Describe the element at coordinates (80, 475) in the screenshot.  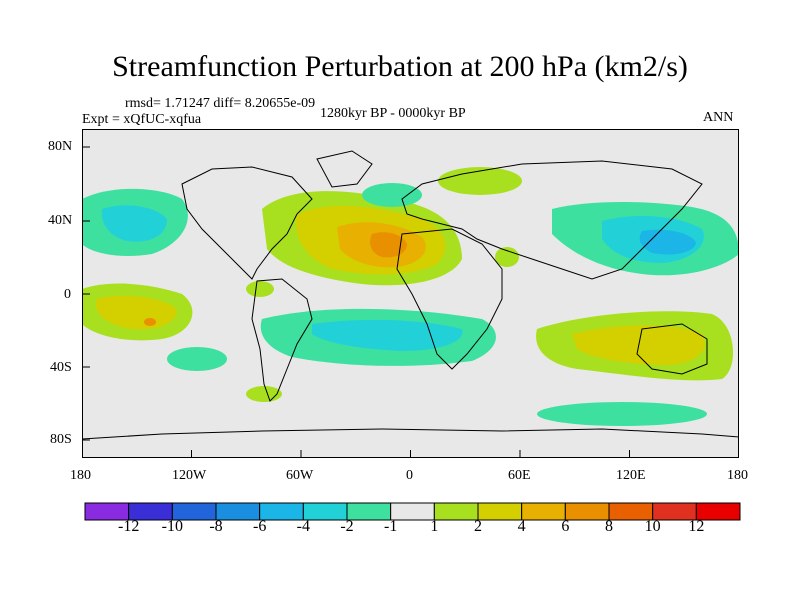
I see `lon-label-180w: 180` at that location.